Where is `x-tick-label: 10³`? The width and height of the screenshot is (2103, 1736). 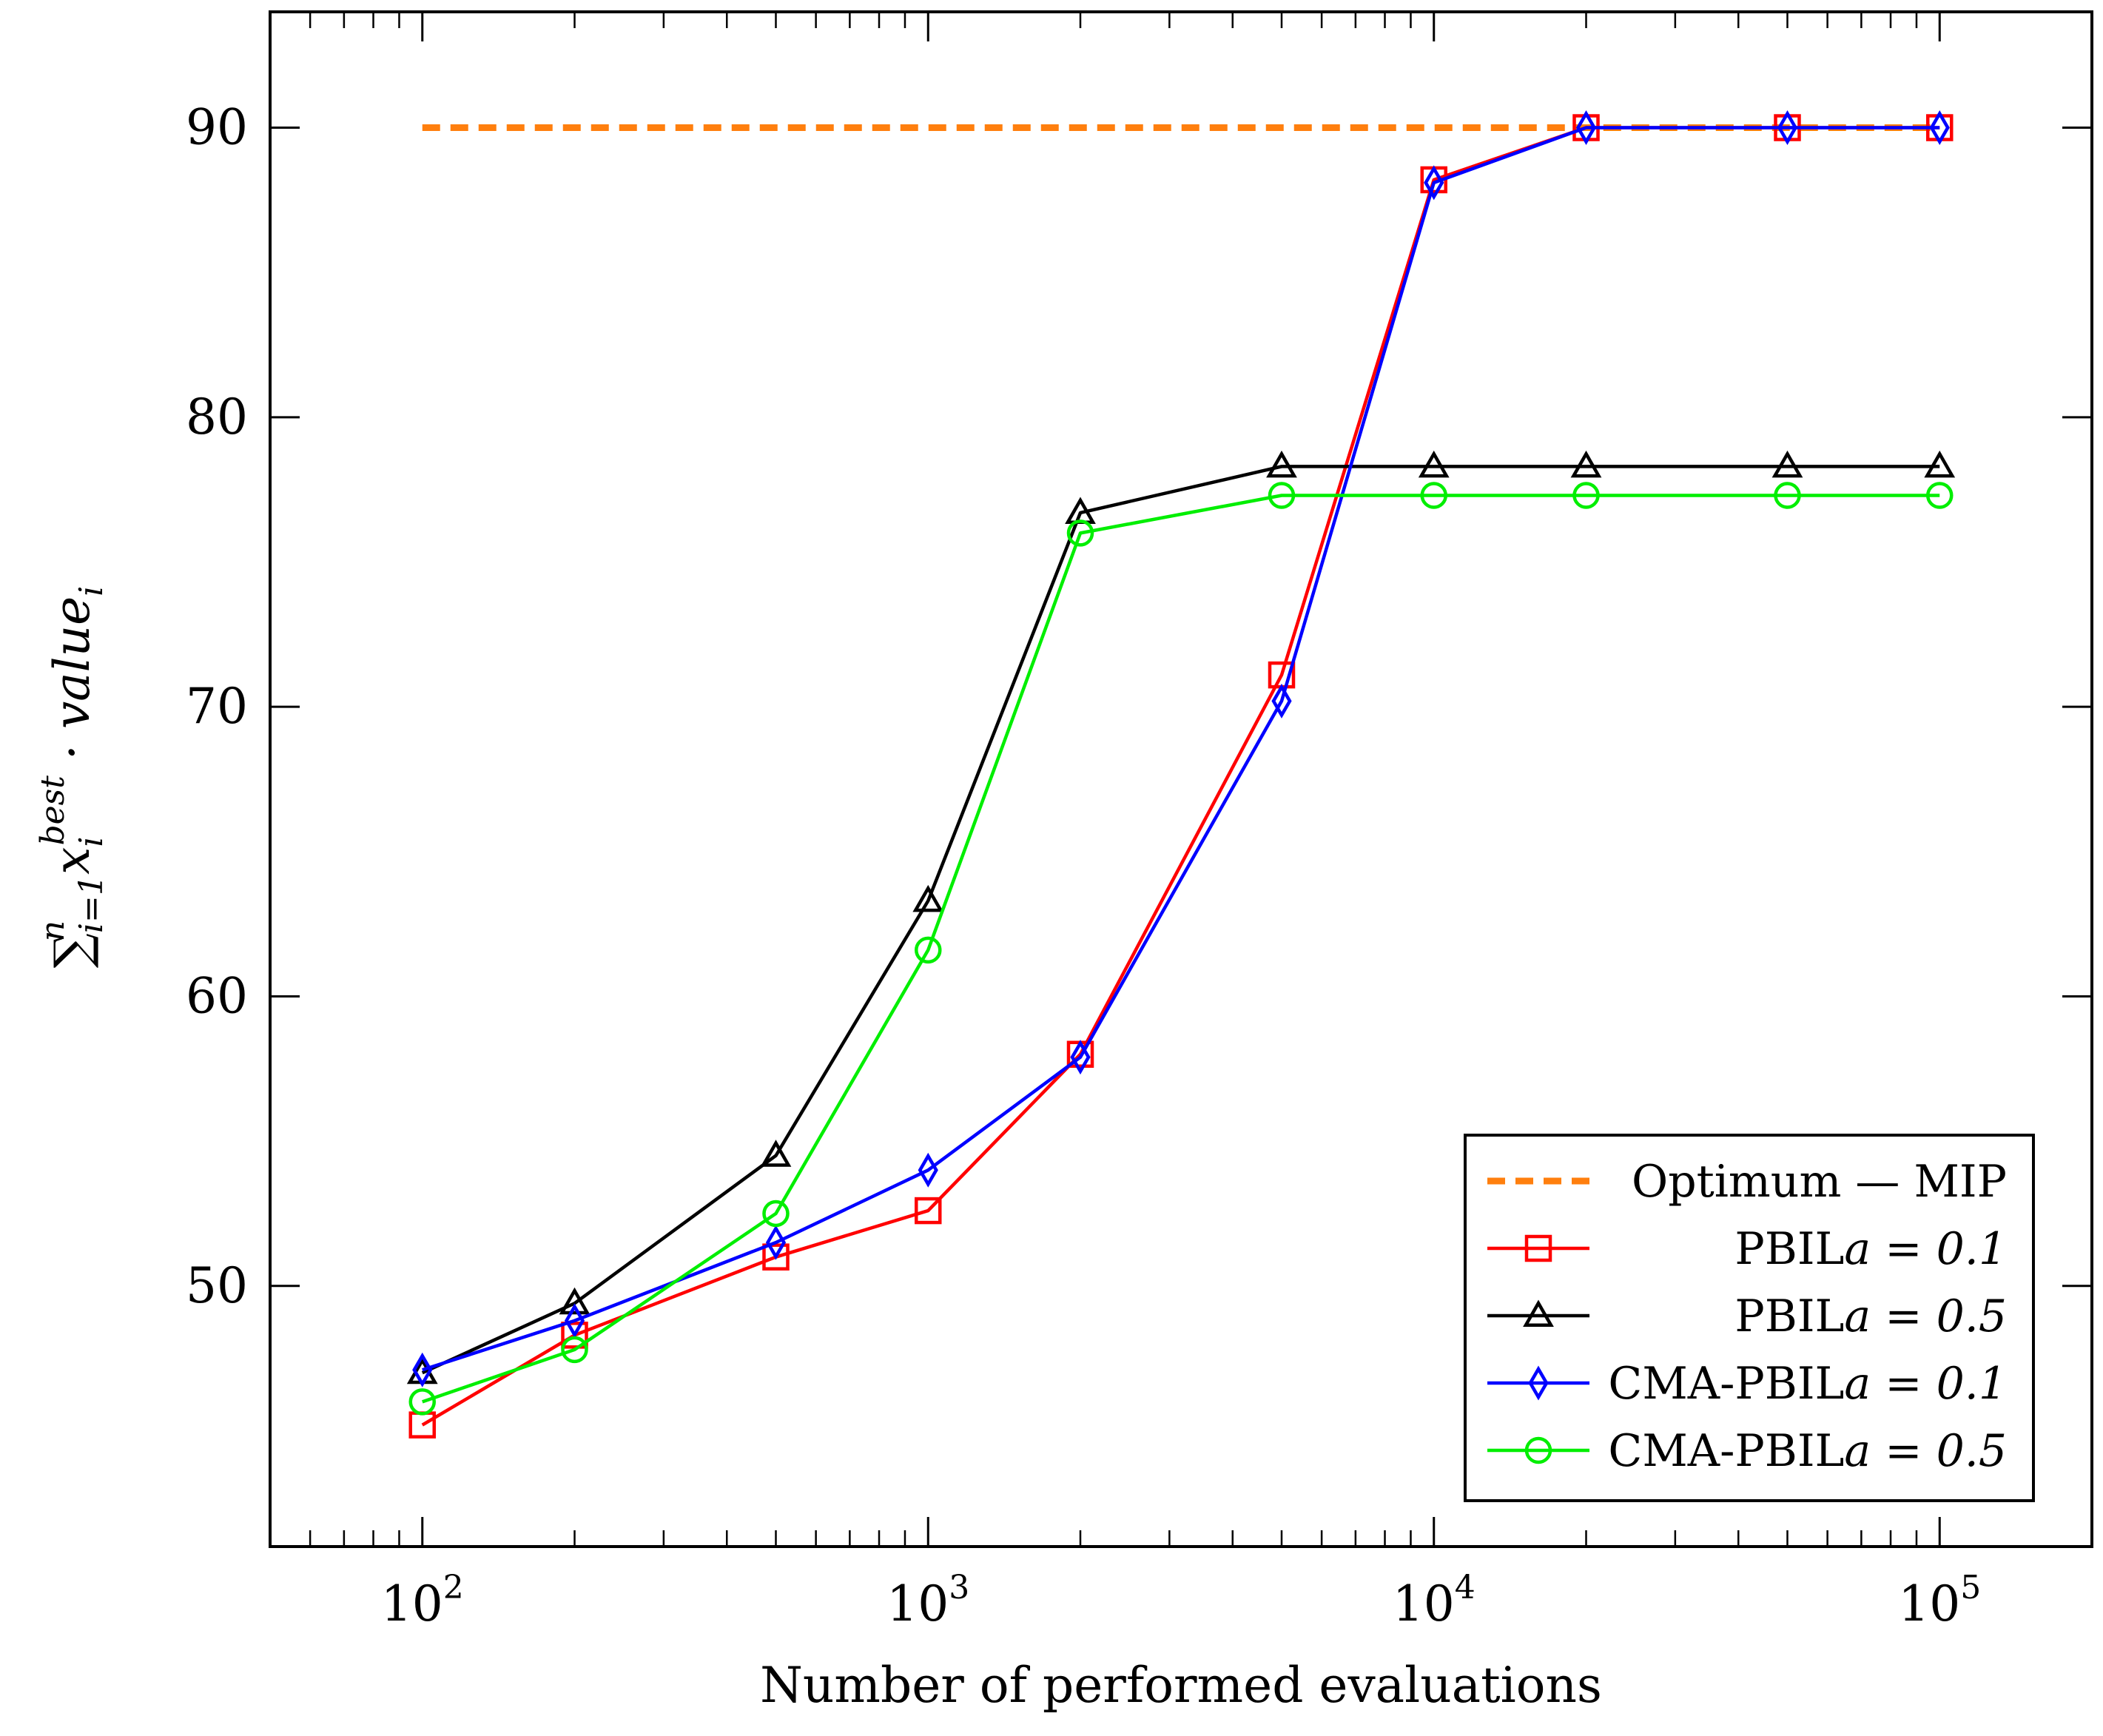 x-tick-label: 10³ is located at coordinates (927, 1600).